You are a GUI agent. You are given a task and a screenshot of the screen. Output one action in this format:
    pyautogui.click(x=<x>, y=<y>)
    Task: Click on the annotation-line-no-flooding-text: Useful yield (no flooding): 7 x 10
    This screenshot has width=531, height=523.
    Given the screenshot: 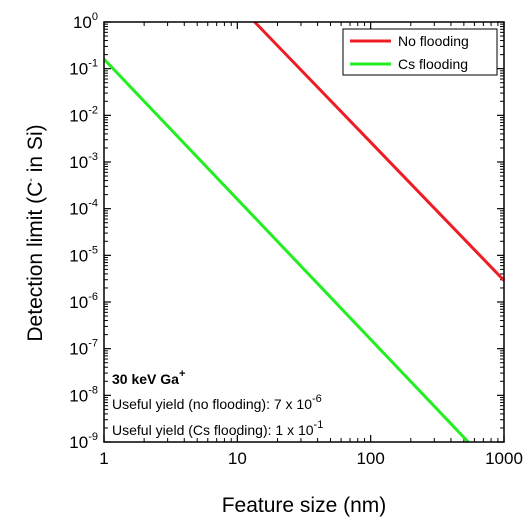 What is the action you would take?
    pyautogui.click(x=212, y=404)
    